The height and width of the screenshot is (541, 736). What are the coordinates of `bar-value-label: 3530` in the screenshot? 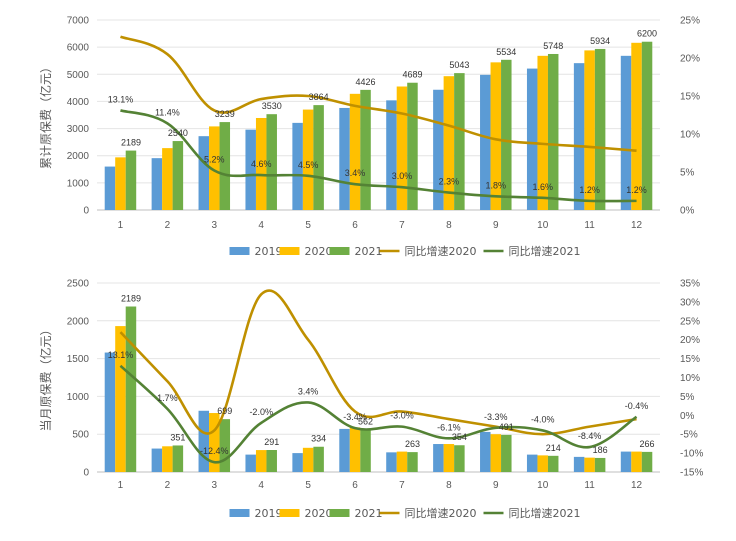 It's located at (272, 106).